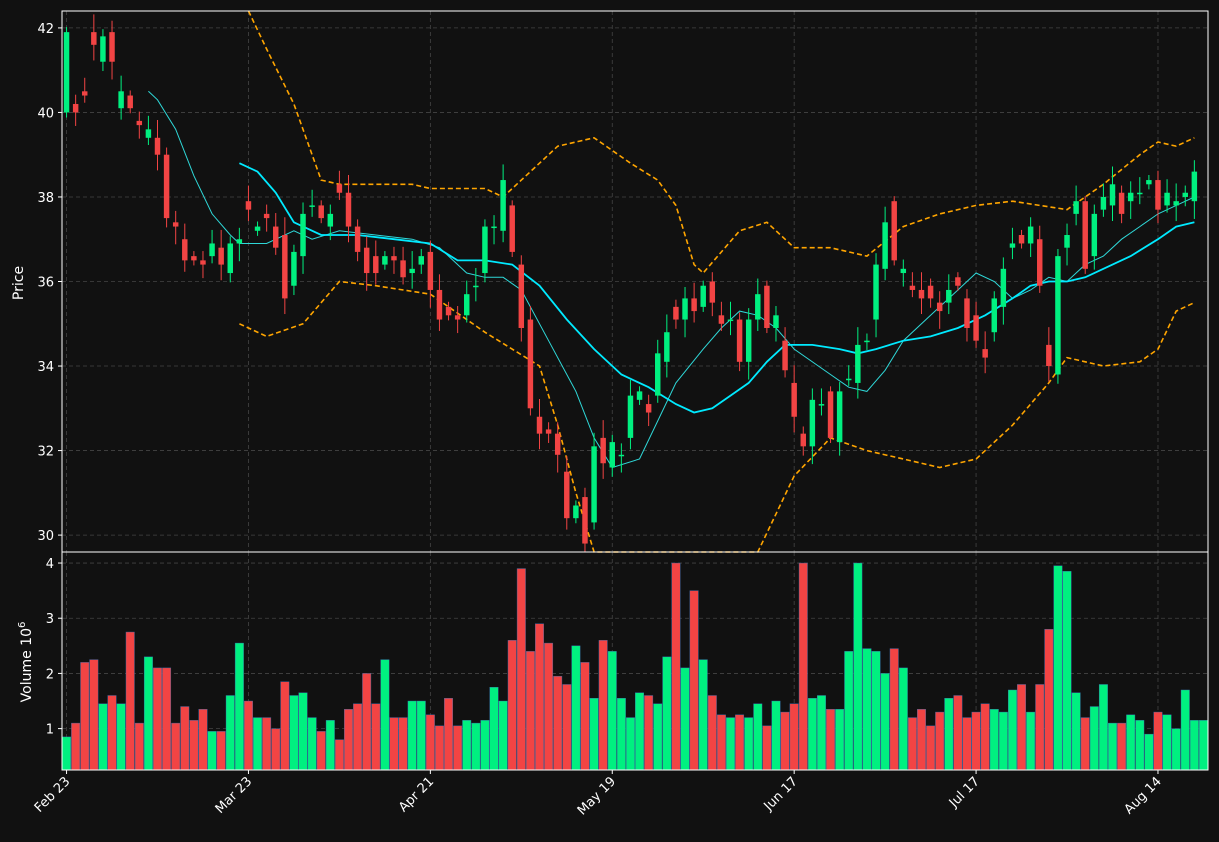 The image size is (1219, 842). What do you see at coordinates (45, 283) in the screenshot?
I see `price-tick-label: 36` at bounding box center [45, 283].